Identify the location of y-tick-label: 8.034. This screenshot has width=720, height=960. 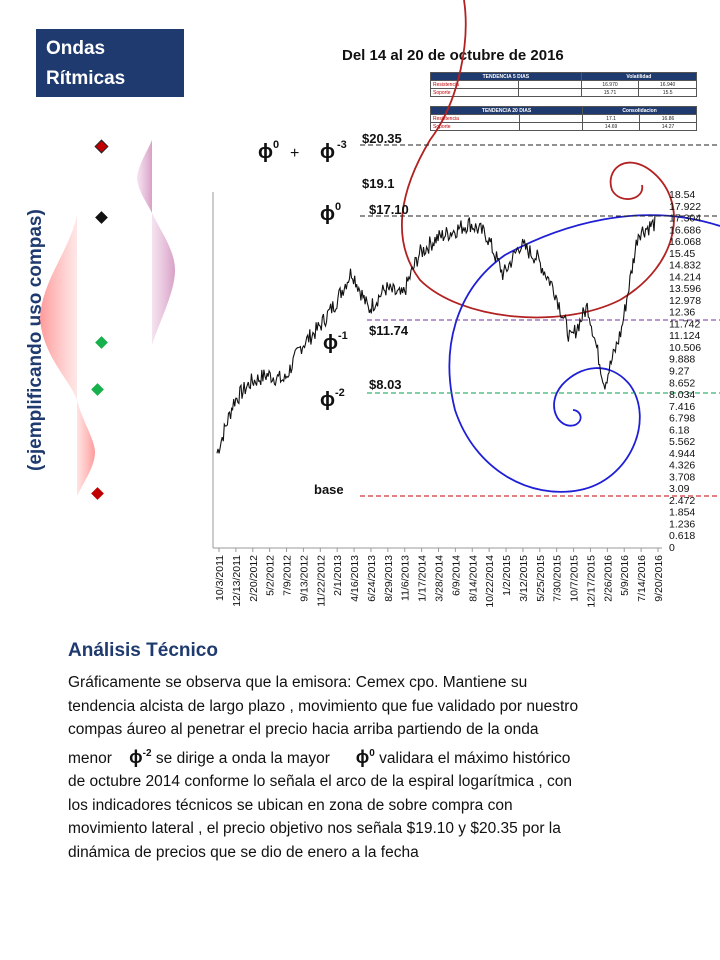
(682, 395).